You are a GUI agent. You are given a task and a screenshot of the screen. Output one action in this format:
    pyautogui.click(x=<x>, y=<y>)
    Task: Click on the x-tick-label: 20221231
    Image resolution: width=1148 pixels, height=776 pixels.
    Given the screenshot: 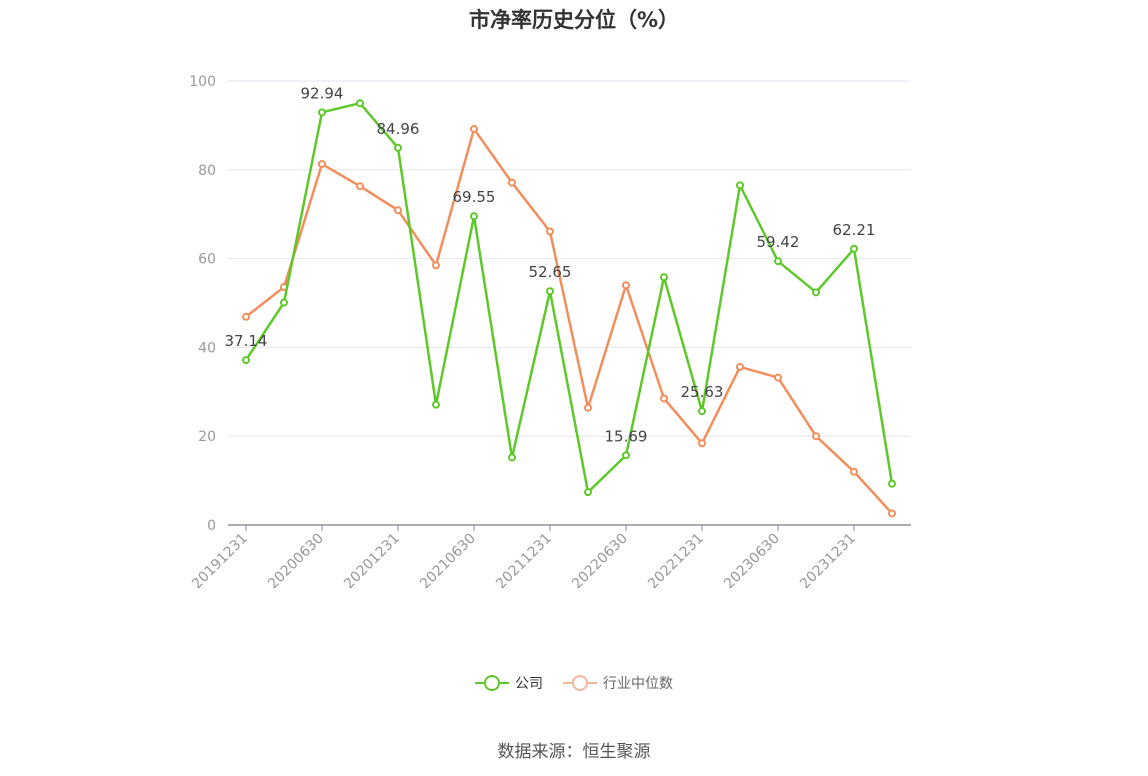 What is the action you would take?
    pyautogui.click(x=676, y=562)
    